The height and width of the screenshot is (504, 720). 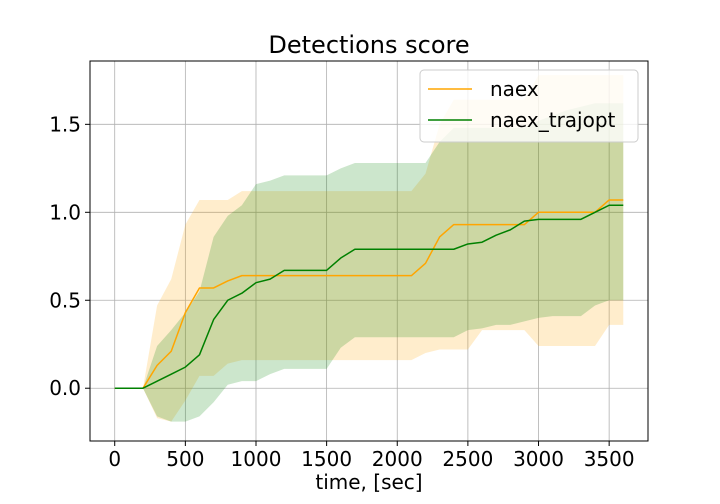 I want to click on x-axis-label: time, [sec], so click(x=368, y=482).